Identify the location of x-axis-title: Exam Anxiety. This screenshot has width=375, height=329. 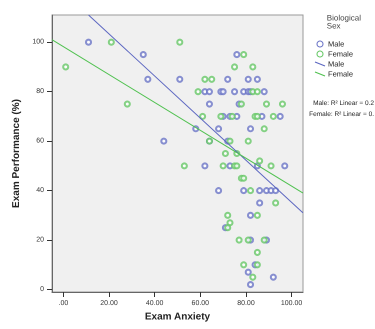
(177, 317).